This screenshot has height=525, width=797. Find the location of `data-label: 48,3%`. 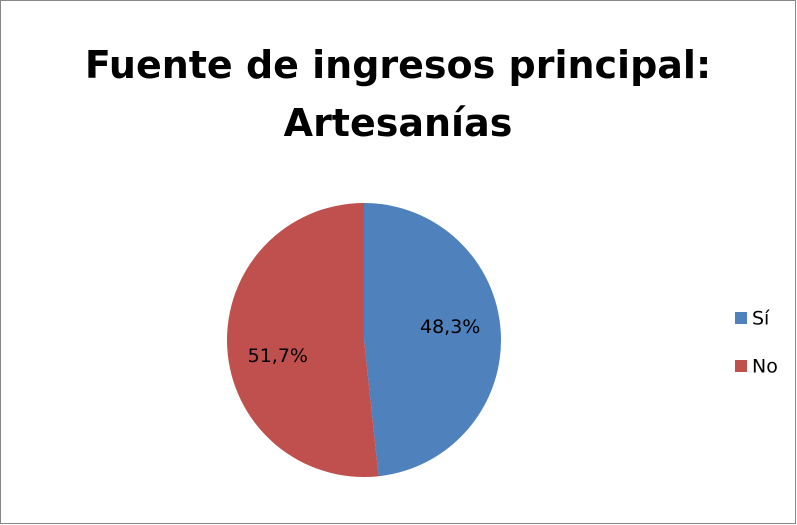

data-label: 48,3% is located at coordinates (450, 327).